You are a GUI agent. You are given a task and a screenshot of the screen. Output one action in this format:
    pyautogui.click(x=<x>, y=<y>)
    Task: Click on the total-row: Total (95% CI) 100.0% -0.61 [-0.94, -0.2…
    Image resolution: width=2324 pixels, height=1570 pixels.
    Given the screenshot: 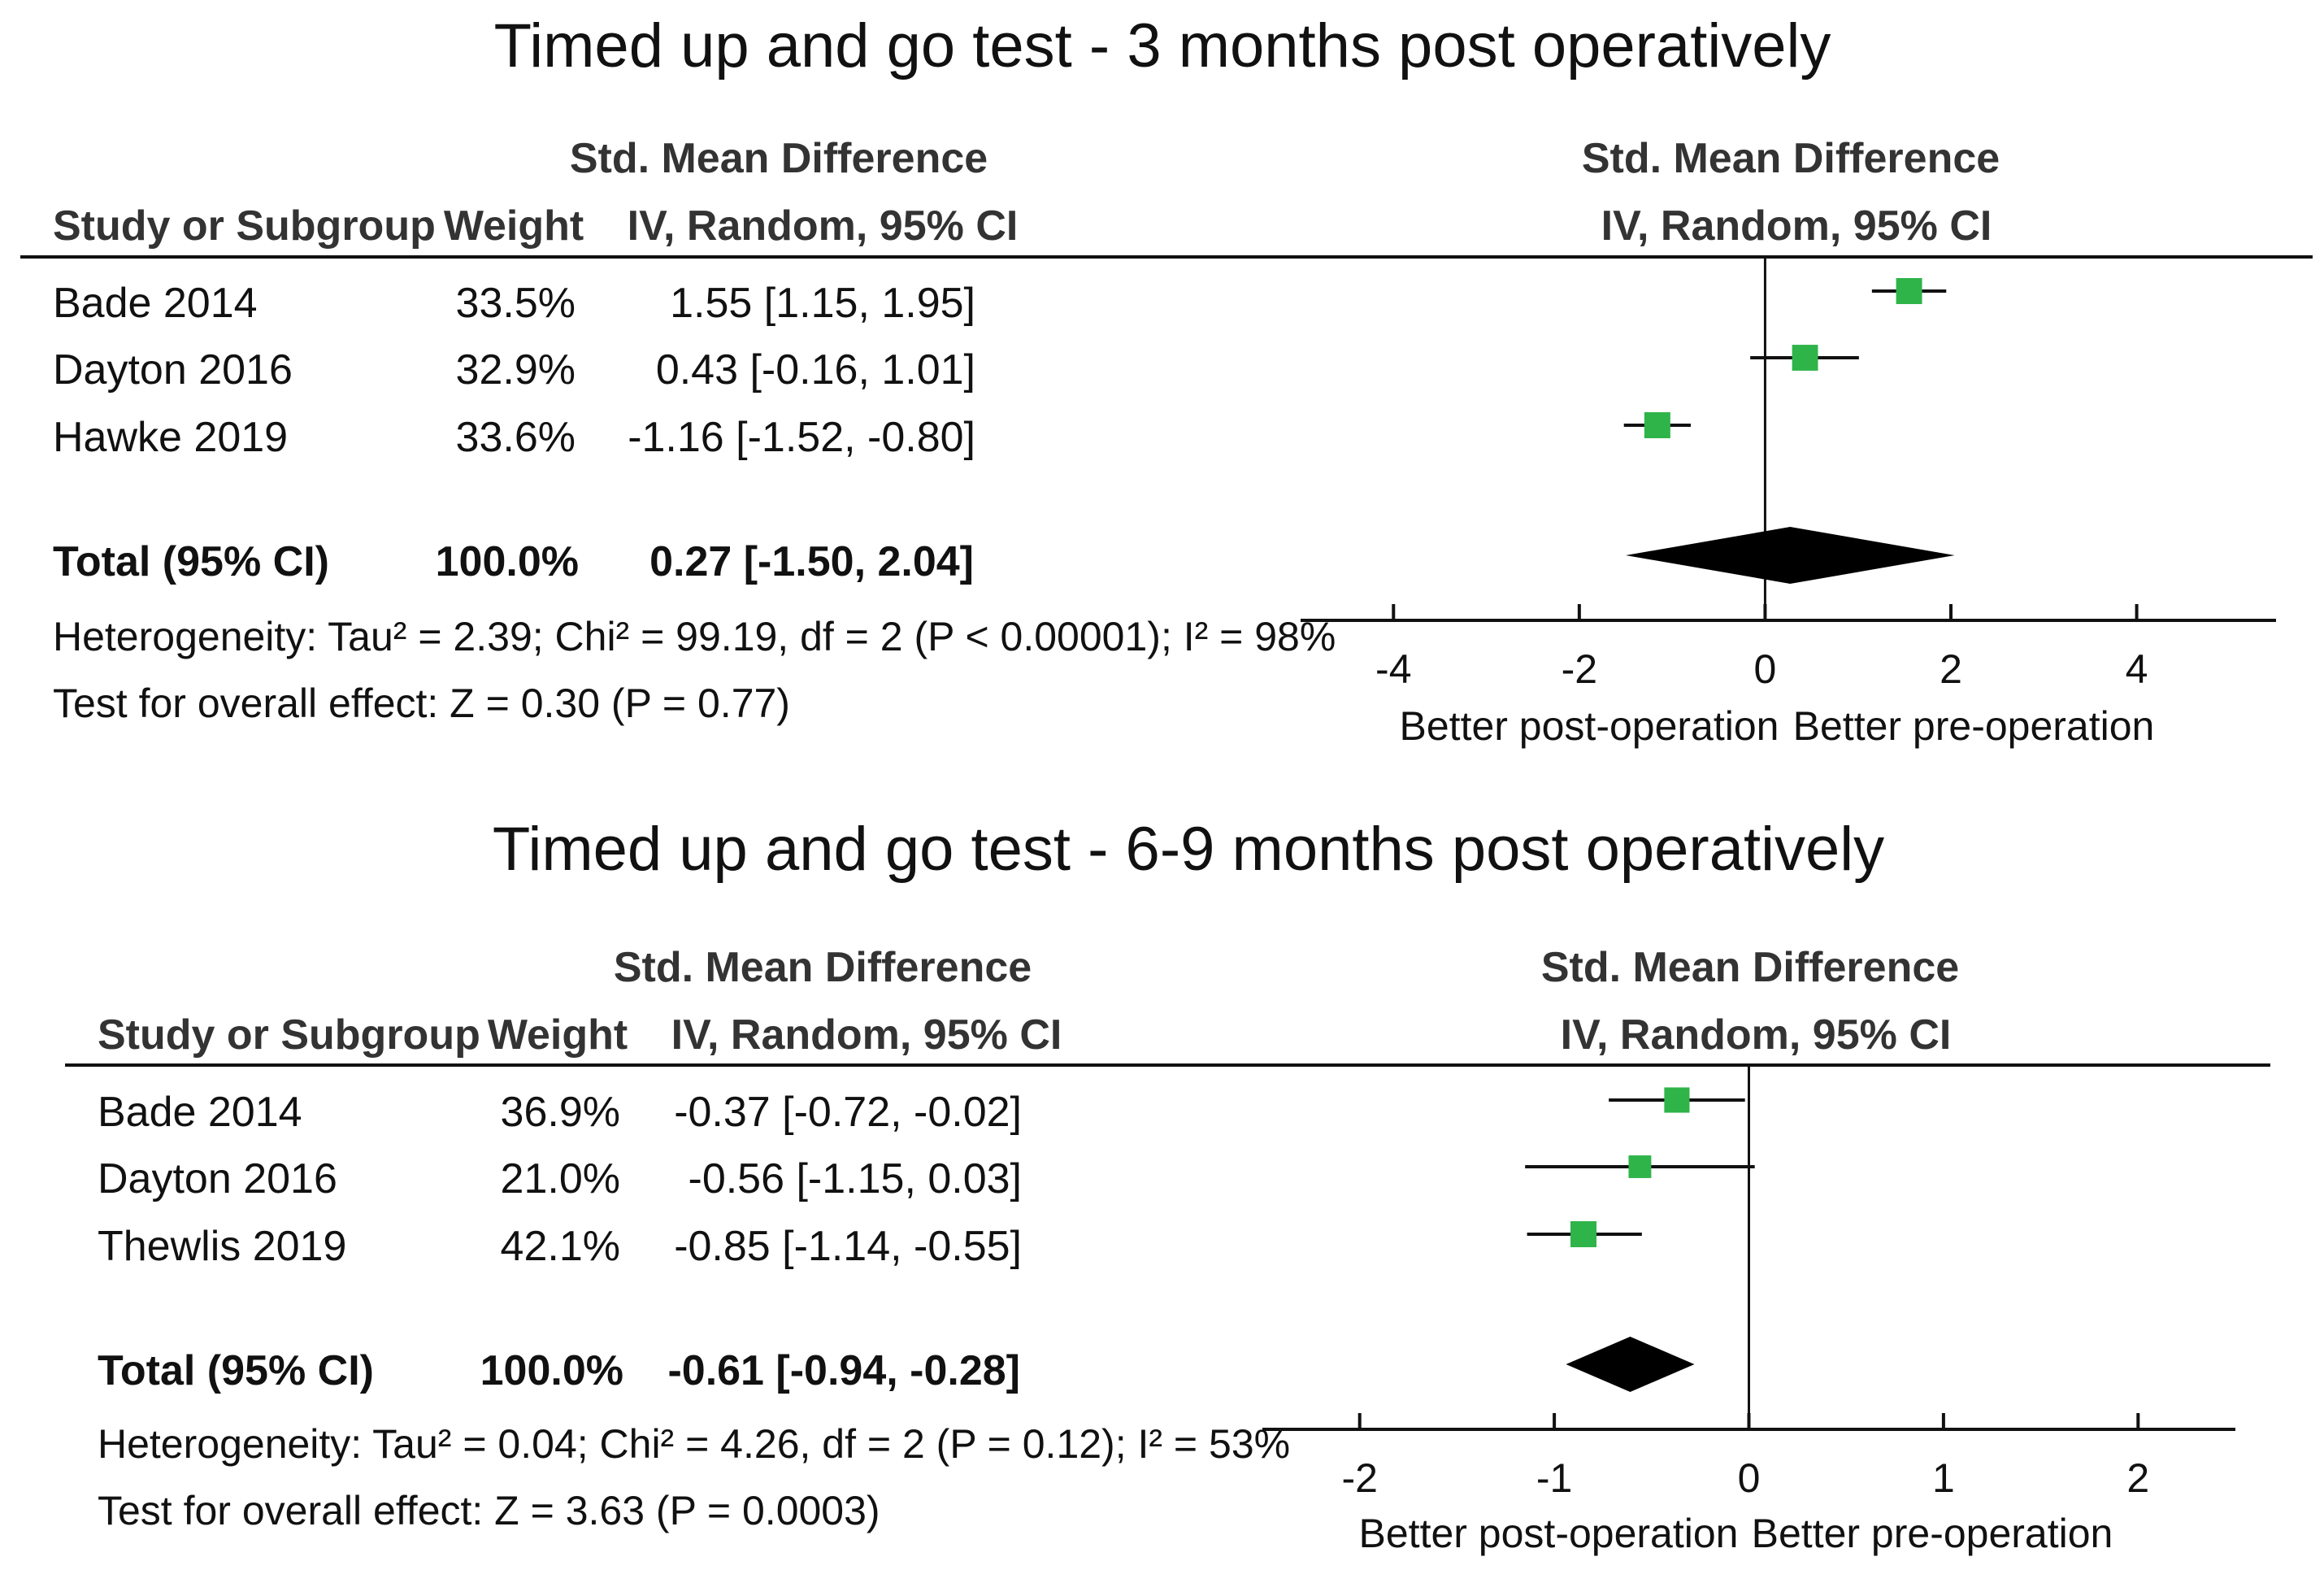 What is the action you would take?
    pyautogui.click(x=559, y=1370)
    